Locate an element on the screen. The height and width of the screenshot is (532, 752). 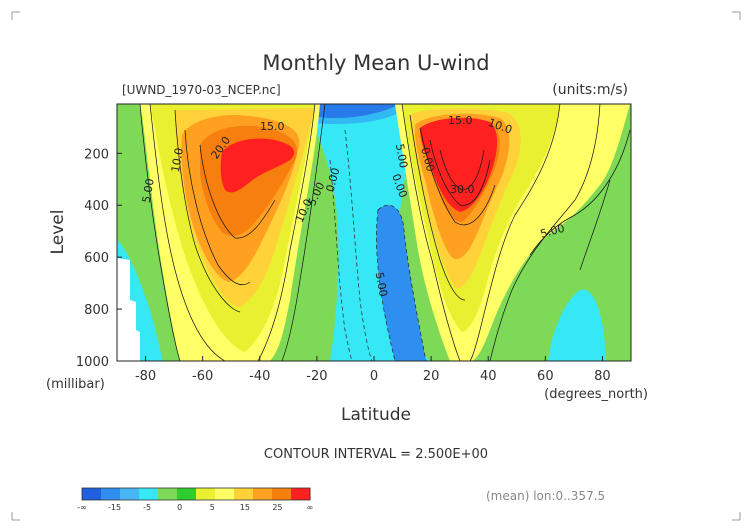
colorbar-label: 25 is located at coordinates (277, 507).